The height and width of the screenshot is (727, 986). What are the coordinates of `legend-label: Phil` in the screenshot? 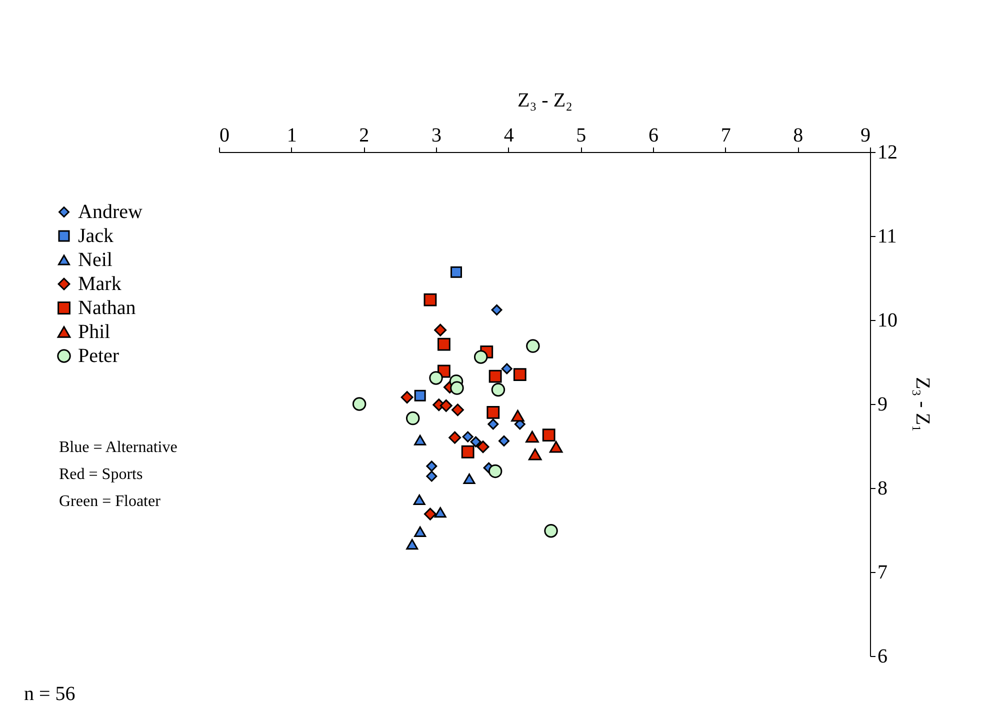 It's located at (94, 332).